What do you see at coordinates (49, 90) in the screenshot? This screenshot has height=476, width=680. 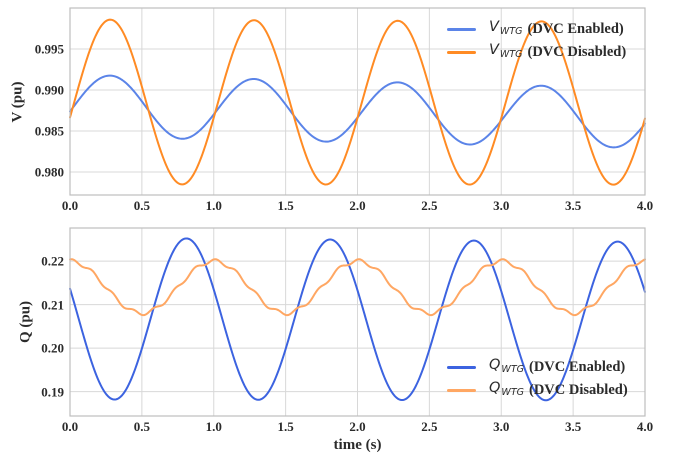 I see `y-tick-label: 0.990` at bounding box center [49, 90].